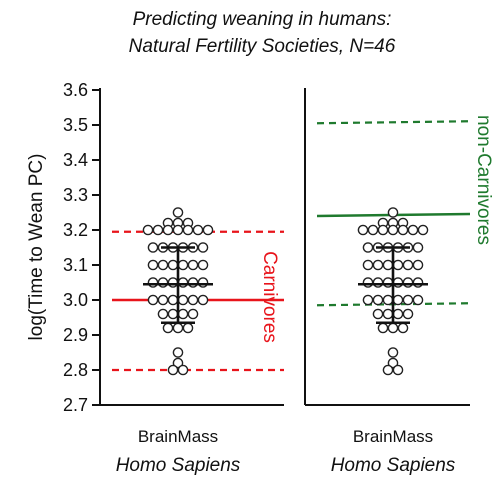 This screenshot has height=480, width=495. Describe the element at coordinates (75, 370) in the screenshot. I see `y-tick-label: 2.8` at that location.